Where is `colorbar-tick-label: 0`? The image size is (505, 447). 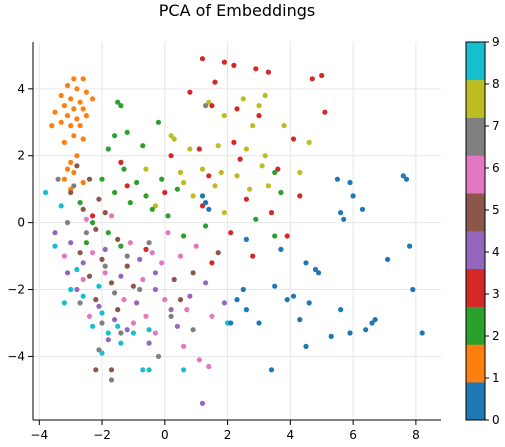
colorbar-tick-label: 0 is located at coordinates (496, 420).